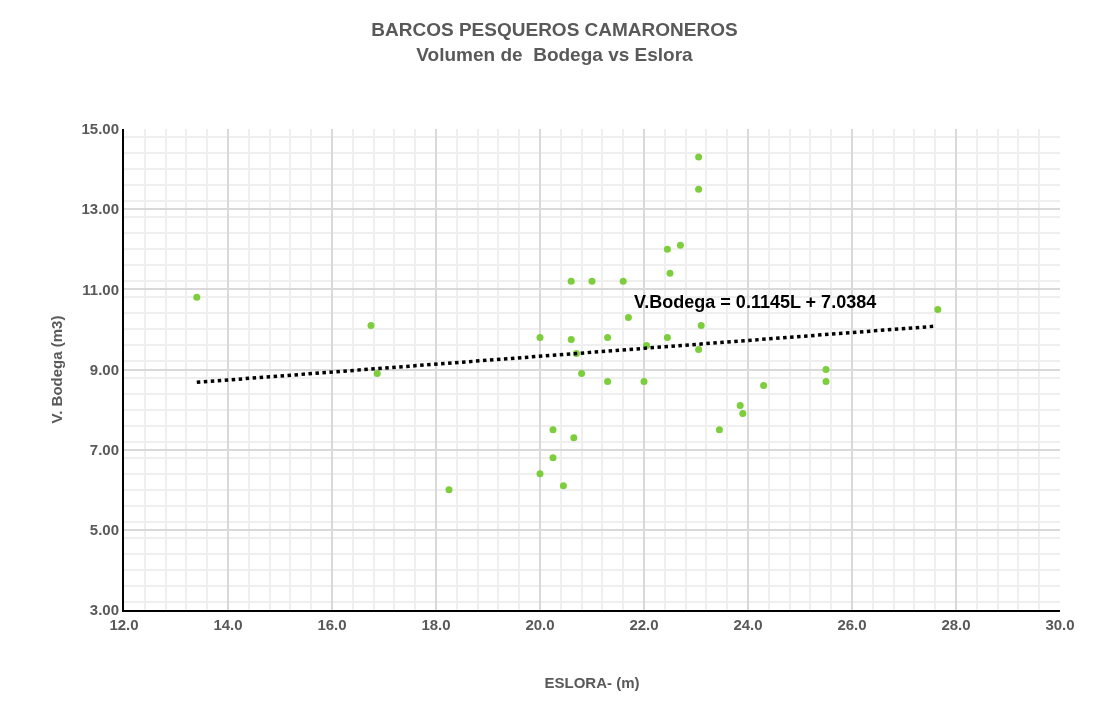 The width and height of the screenshot is (1109, 724). I want to click on x-tick-label: 14.0, so click(228, 624).